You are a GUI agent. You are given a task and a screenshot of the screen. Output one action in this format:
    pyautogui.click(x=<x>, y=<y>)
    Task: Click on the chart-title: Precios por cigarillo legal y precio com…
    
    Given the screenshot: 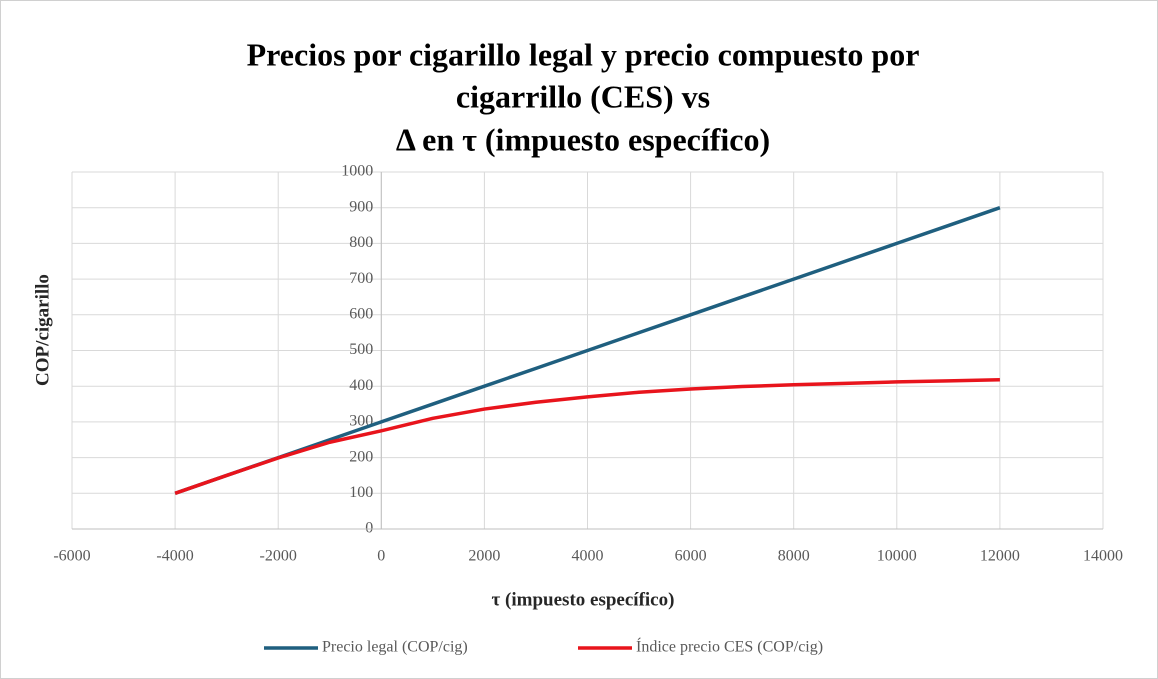 What is the action you would take?
    pyautogui.click(x=583, y=54)
    